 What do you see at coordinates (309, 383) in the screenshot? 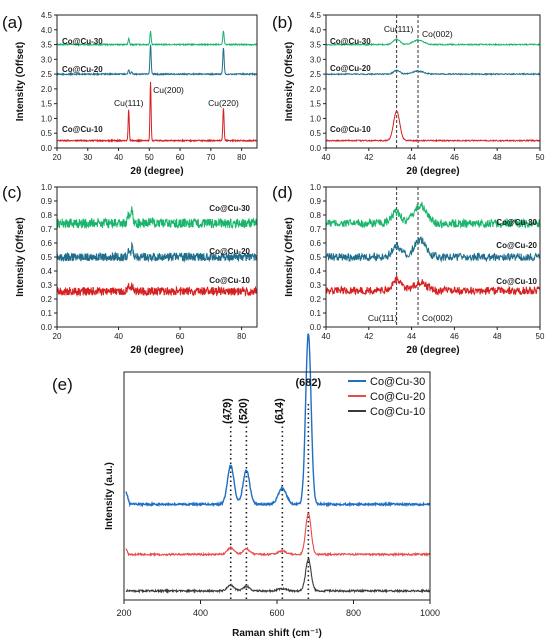
I see `peak-annotation: (682)` at bounding box center [309, 383].